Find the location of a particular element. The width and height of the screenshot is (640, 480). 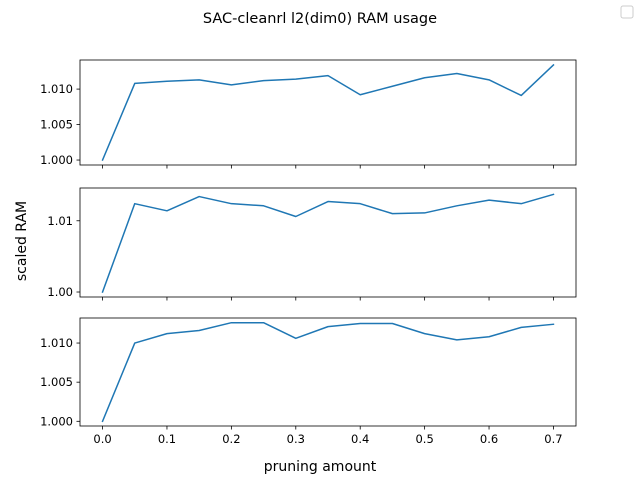

x-tick-label: 0.3 is located at coordinates (296, 439).